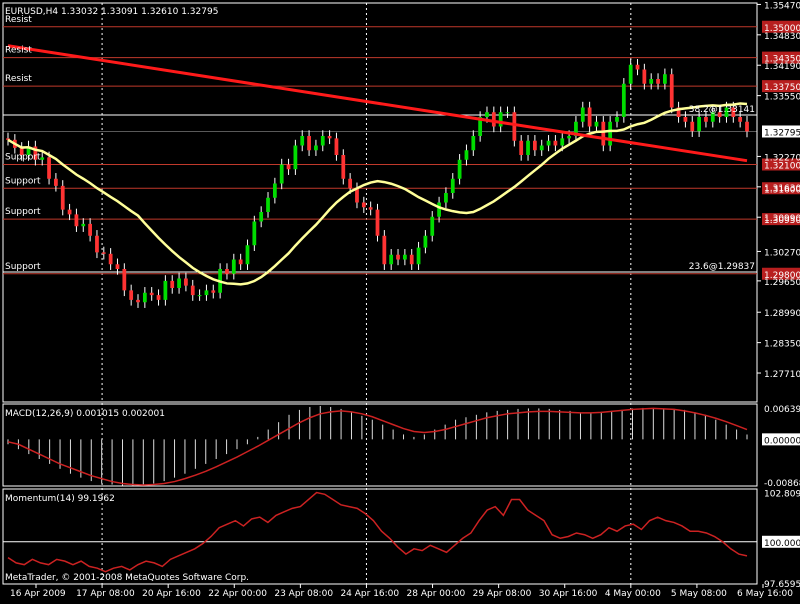  I want to click on level-price-label-6: 1.30950, so click(782, 221).